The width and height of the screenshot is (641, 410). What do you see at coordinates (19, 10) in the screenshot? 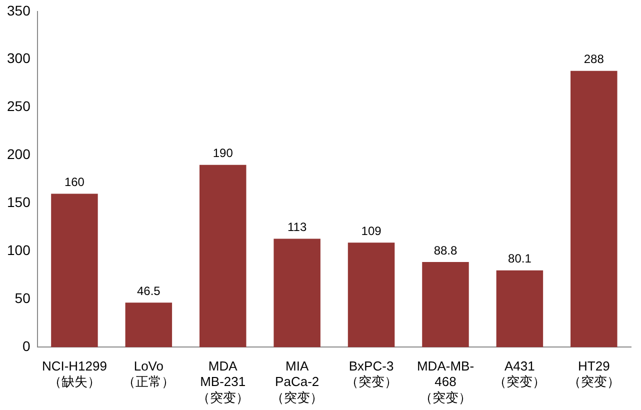
I see `y-tick-label: 350` at bounding box center [19, 10].